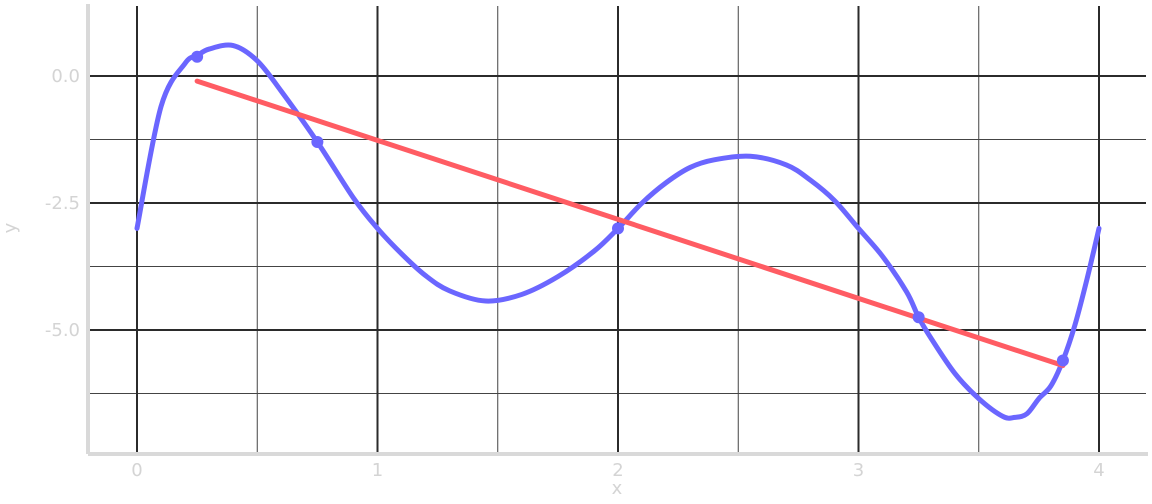 The width and height of the screenshot is (1152, 504). Describe the element at coordinates (62, 330) in the screenshot. I see `y-tick-label: -5.0` at that location.